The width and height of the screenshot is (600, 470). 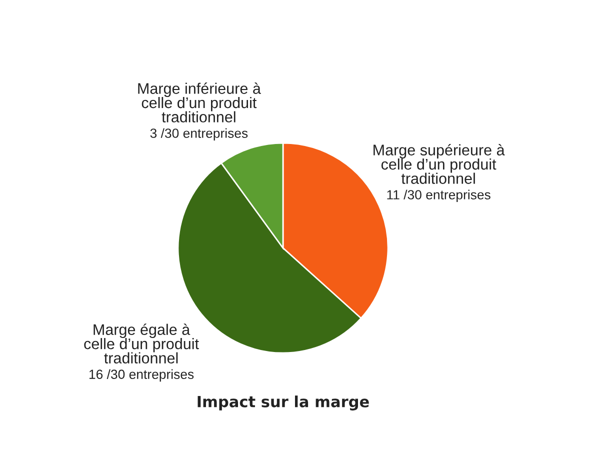 What do you see at coordinates (199, 134) in the screenshot?
I see `data-label: 3 /30 entreprises` at bounding box center [199, 134].